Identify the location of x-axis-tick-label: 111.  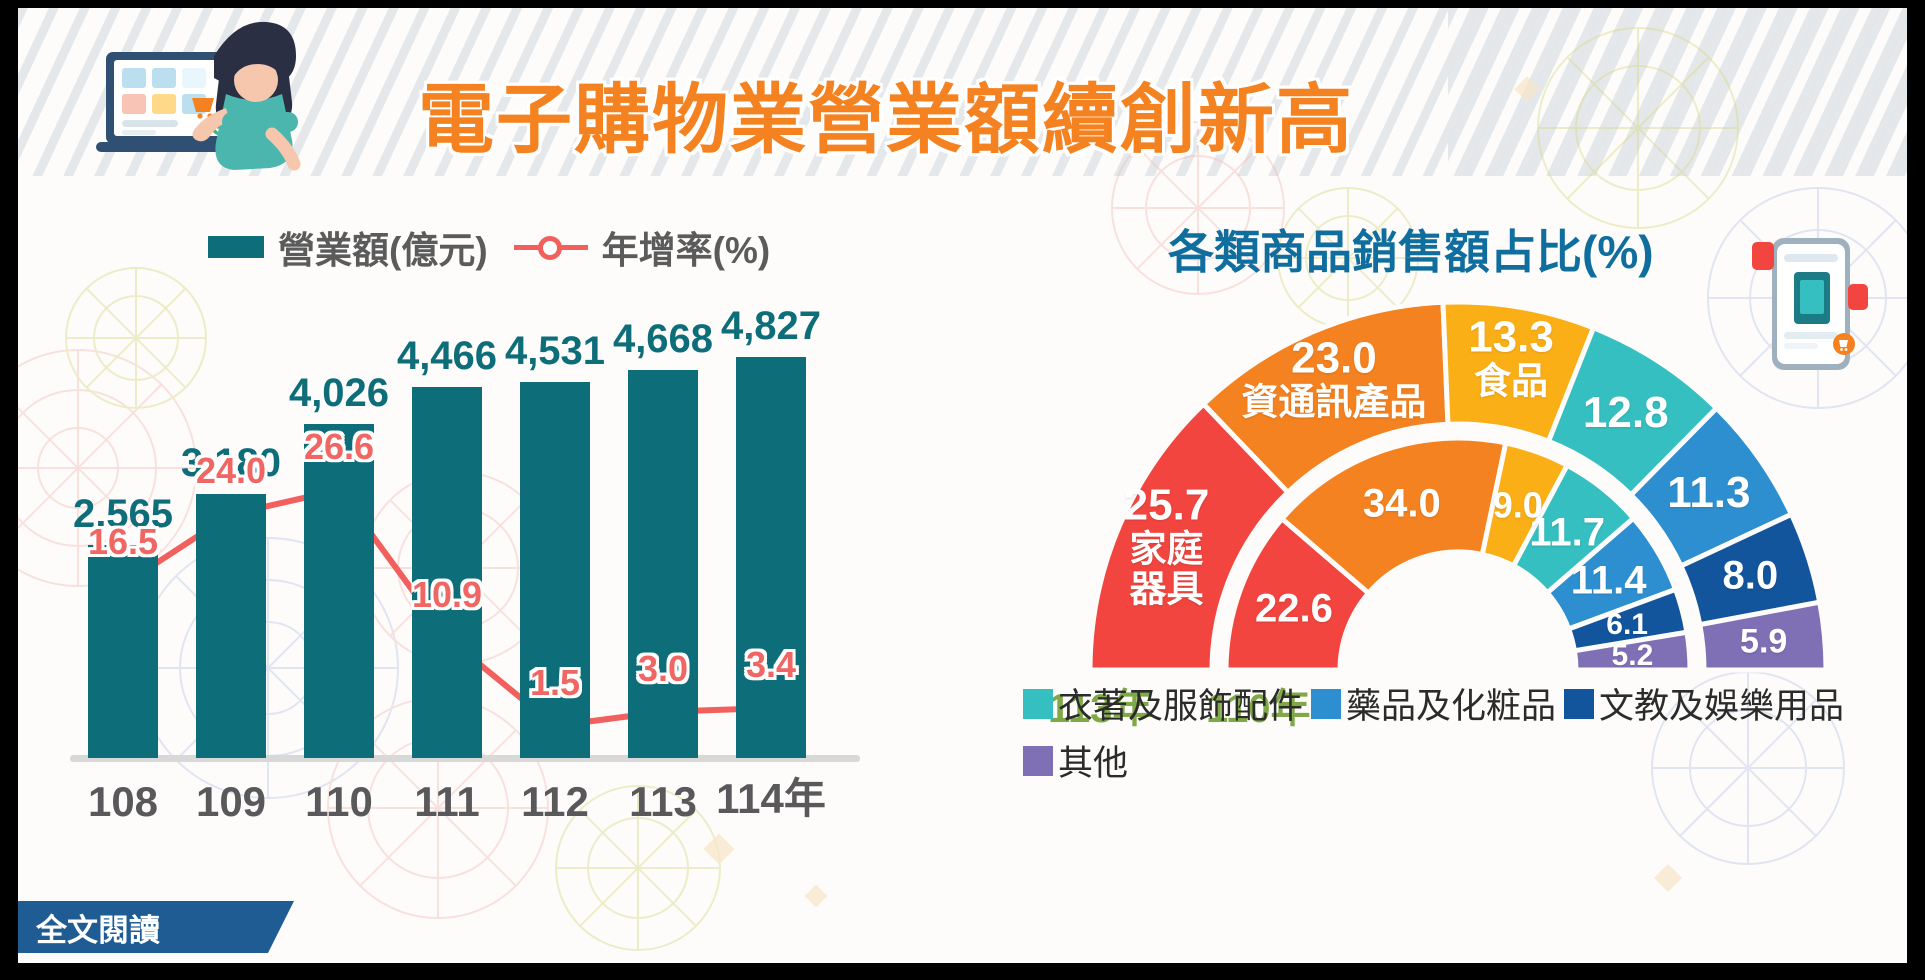
(447, 801).